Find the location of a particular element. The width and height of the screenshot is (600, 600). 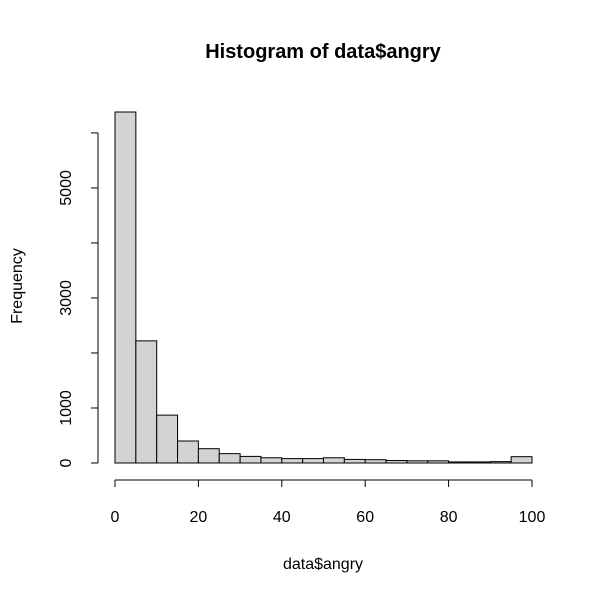

x-tick-label: 40 is located at coordinates (282, 517).